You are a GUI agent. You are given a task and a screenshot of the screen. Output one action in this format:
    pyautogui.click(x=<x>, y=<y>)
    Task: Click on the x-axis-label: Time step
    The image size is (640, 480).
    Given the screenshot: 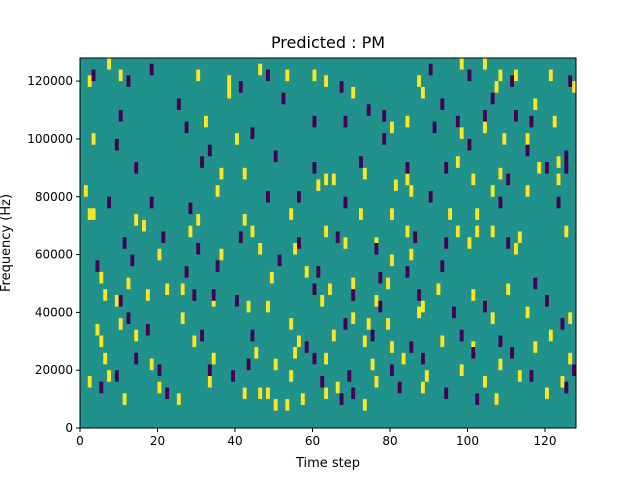 What is the action you would take?
    pyautogui.click(x=327, y=463)
    